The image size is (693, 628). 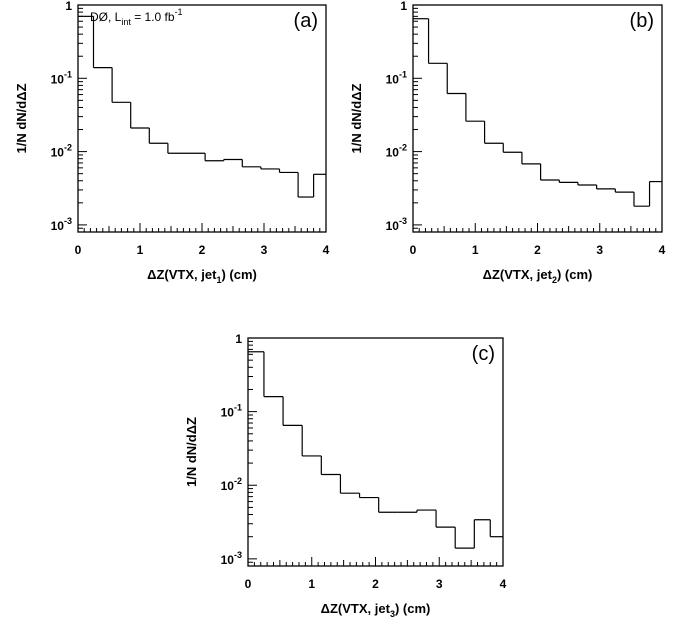 What do you see at coordinates (306, 21) in the screenshot?
I see `panel-label: (a)` at bounding box center [306, 21].